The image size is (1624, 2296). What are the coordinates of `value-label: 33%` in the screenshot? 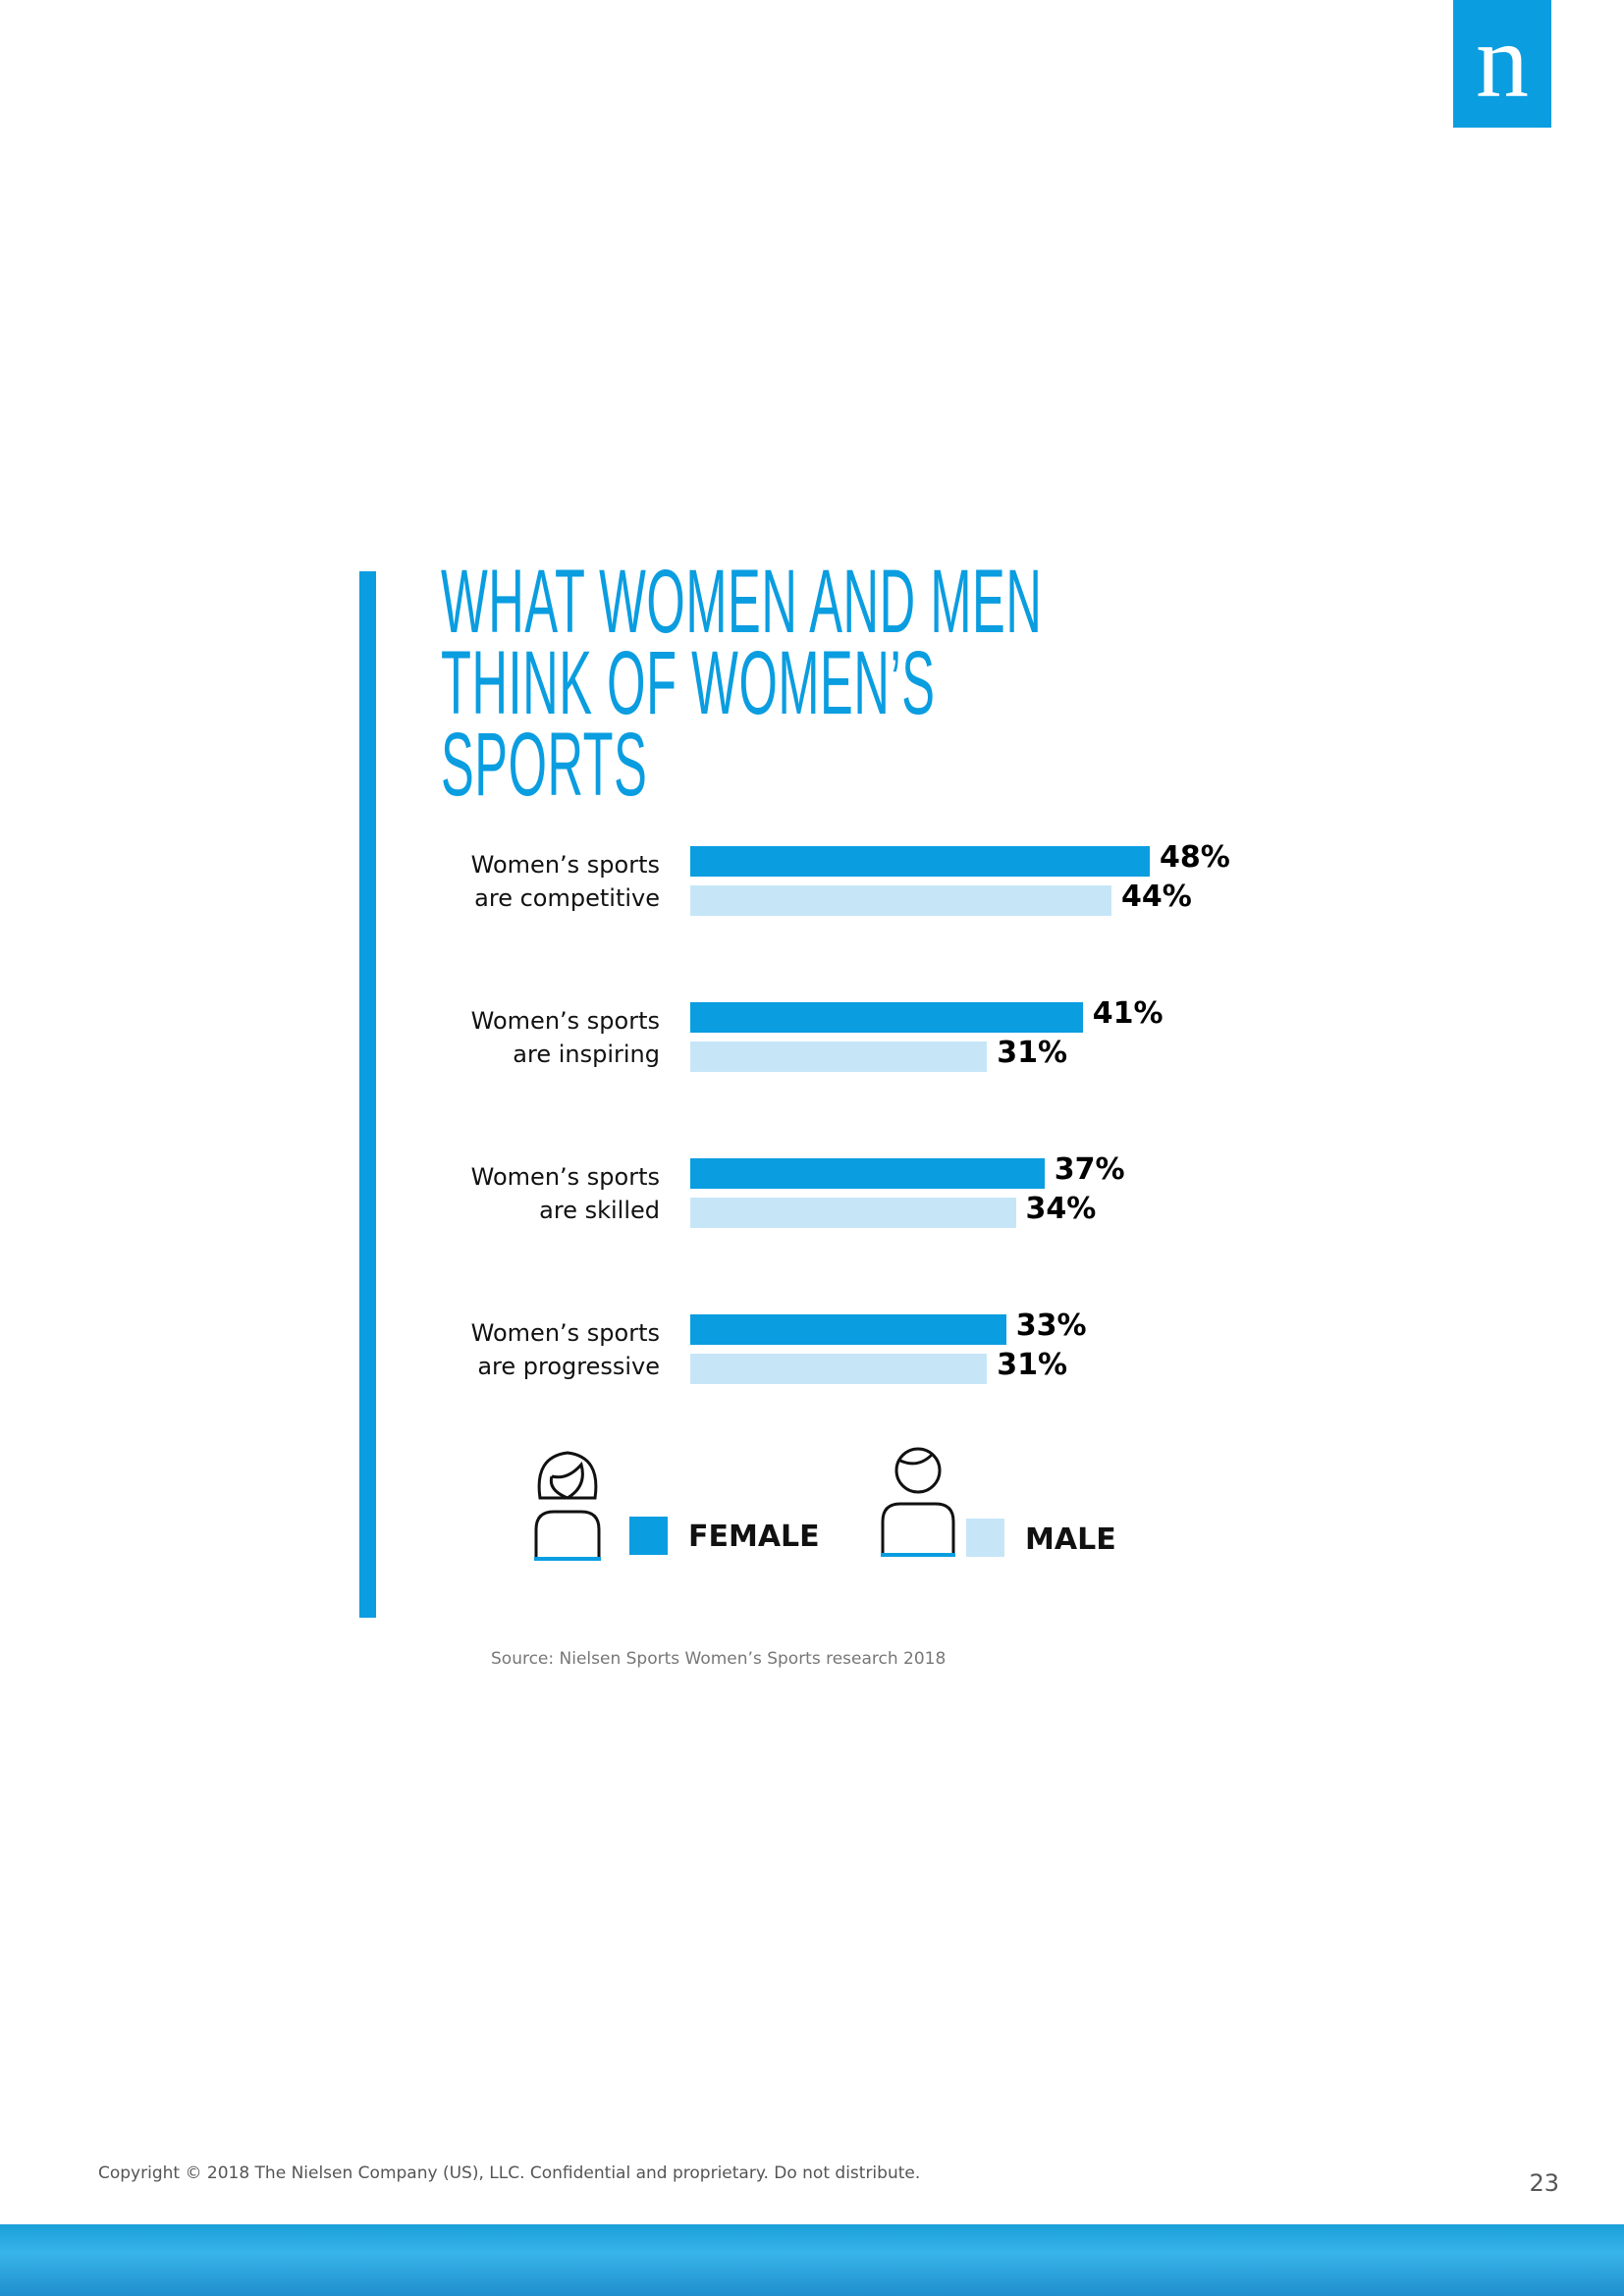 It's located at (1051, 1326).